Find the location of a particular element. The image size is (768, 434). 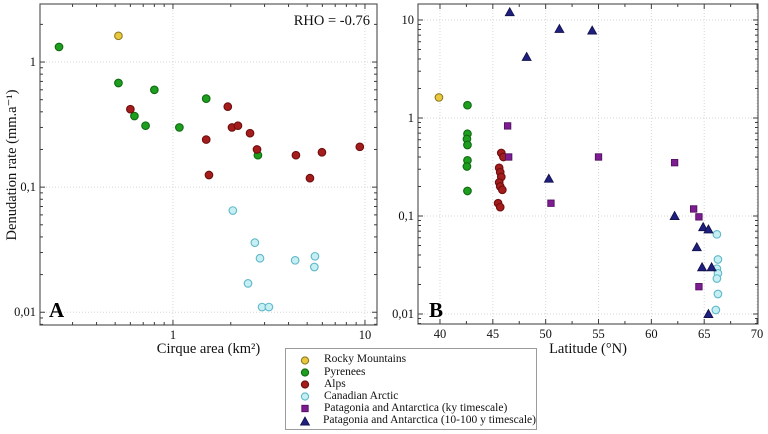

x-tick-label: 45 is located at coordinates (493, 334).